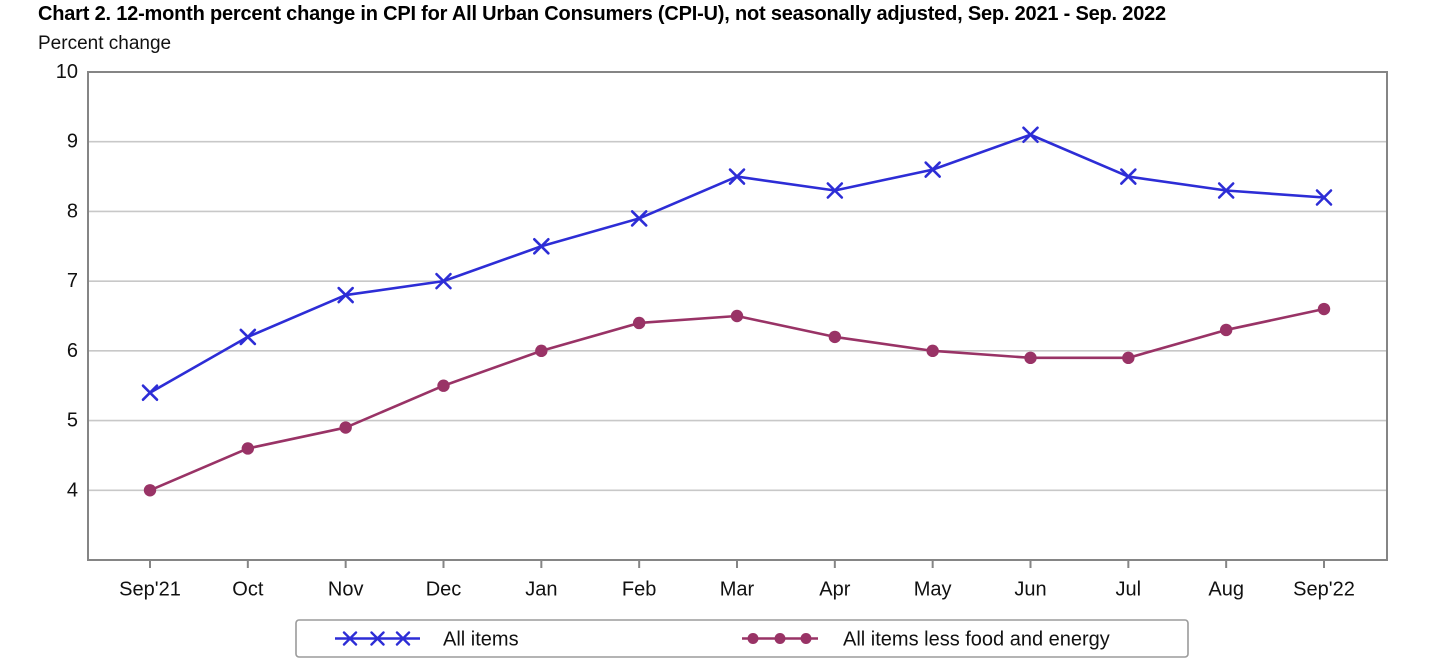 This screenshot has width=1430, height=670. Describe the element at coordinates (72, 421) in the screenshot. I see `y-tick-label: 5` at that location.